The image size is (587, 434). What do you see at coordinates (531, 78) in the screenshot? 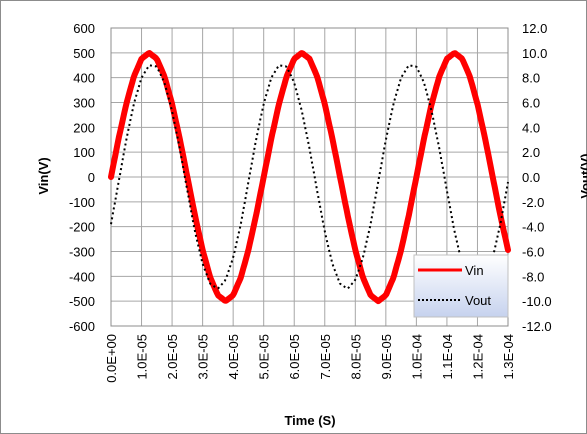
I see `right-axis-tick-label: 8.0` at bounding box center [531, 78].